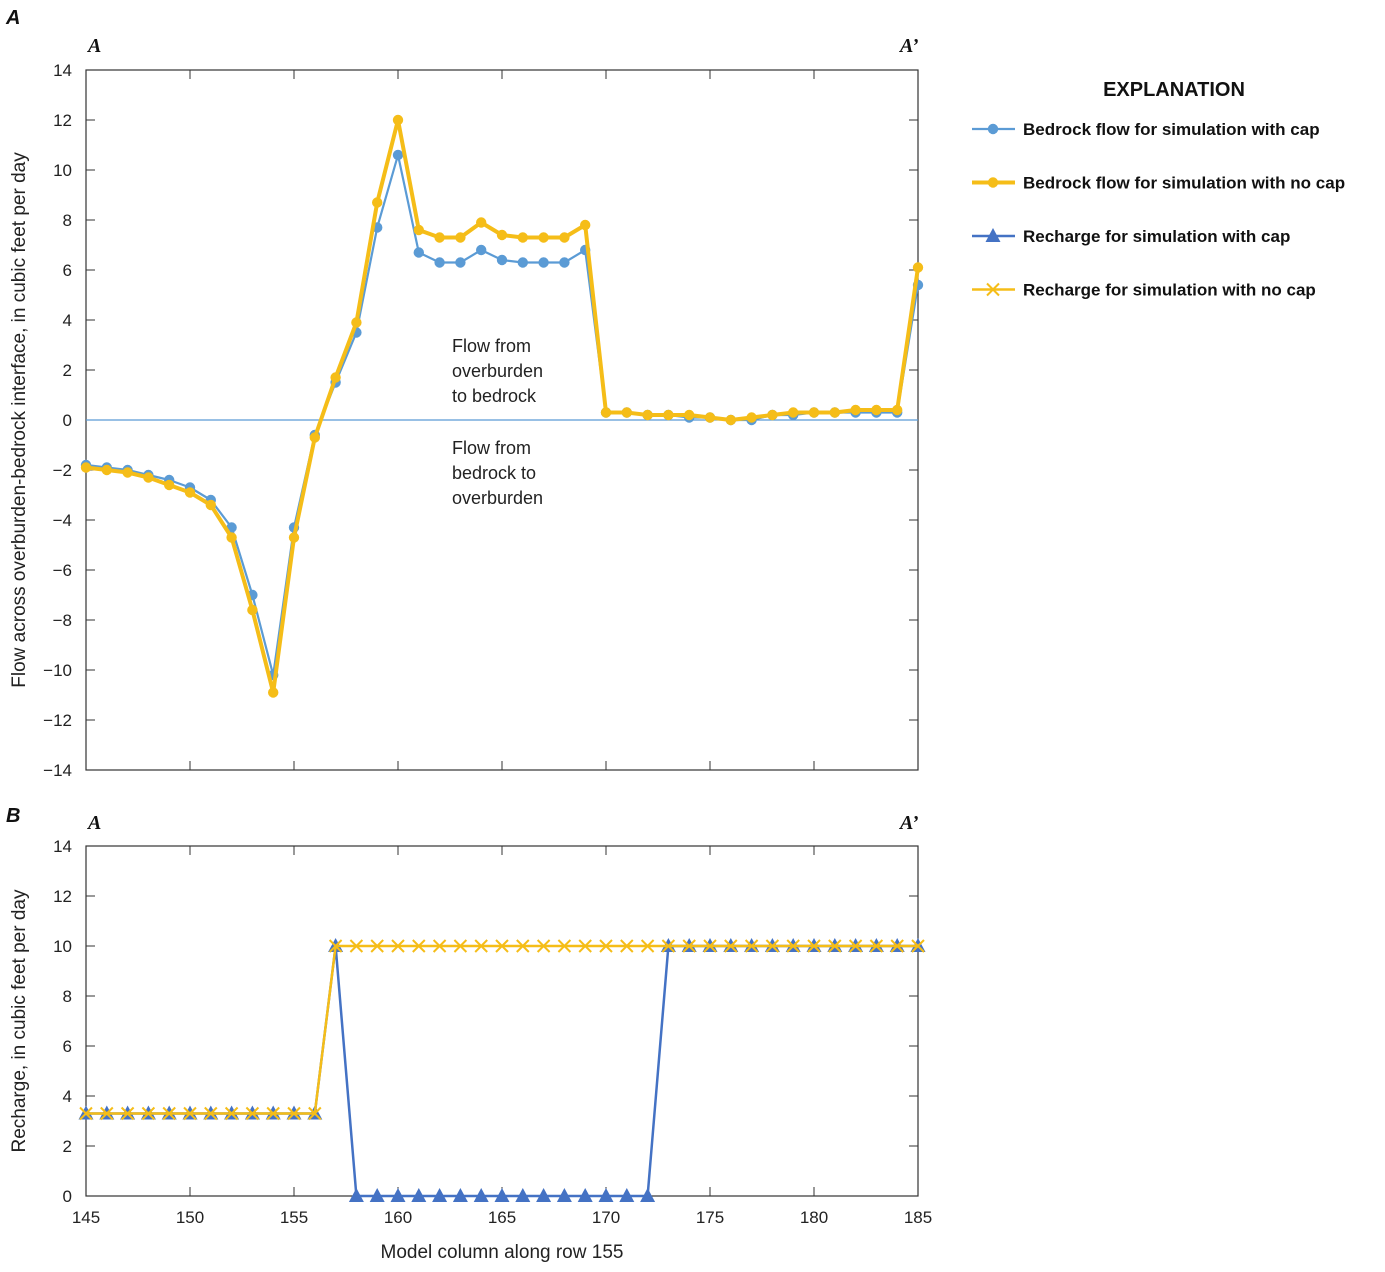 This screenshot has width=1385, height=1272. I want to click on y-tick-label: −6, so click(62, 570).